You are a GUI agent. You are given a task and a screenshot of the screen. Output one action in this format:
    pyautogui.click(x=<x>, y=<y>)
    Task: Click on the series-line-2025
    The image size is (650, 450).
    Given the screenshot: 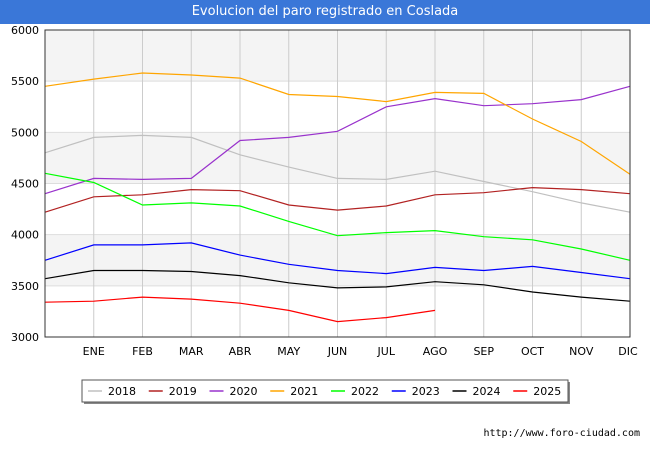 What is the action you would take?
    pyautogui.click(x=240, y=309)
    